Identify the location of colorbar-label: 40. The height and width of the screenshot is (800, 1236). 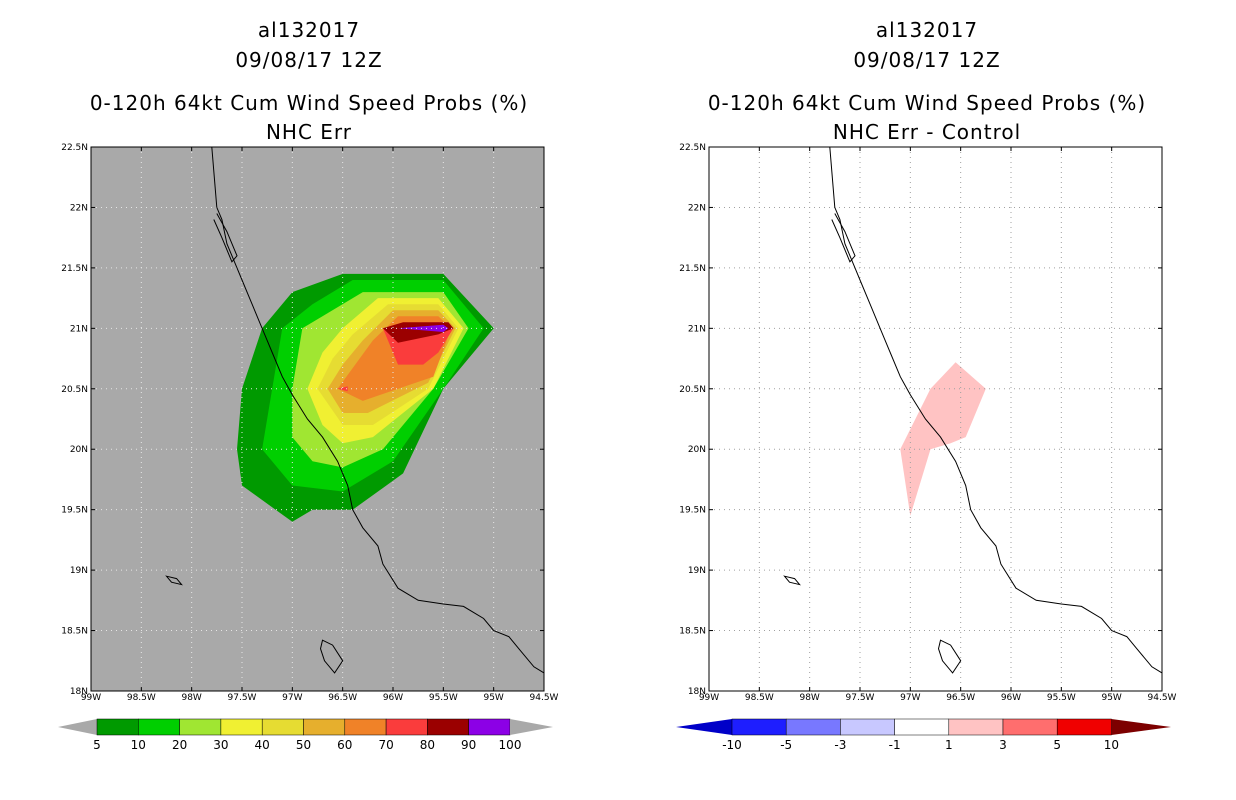
(262, 745).